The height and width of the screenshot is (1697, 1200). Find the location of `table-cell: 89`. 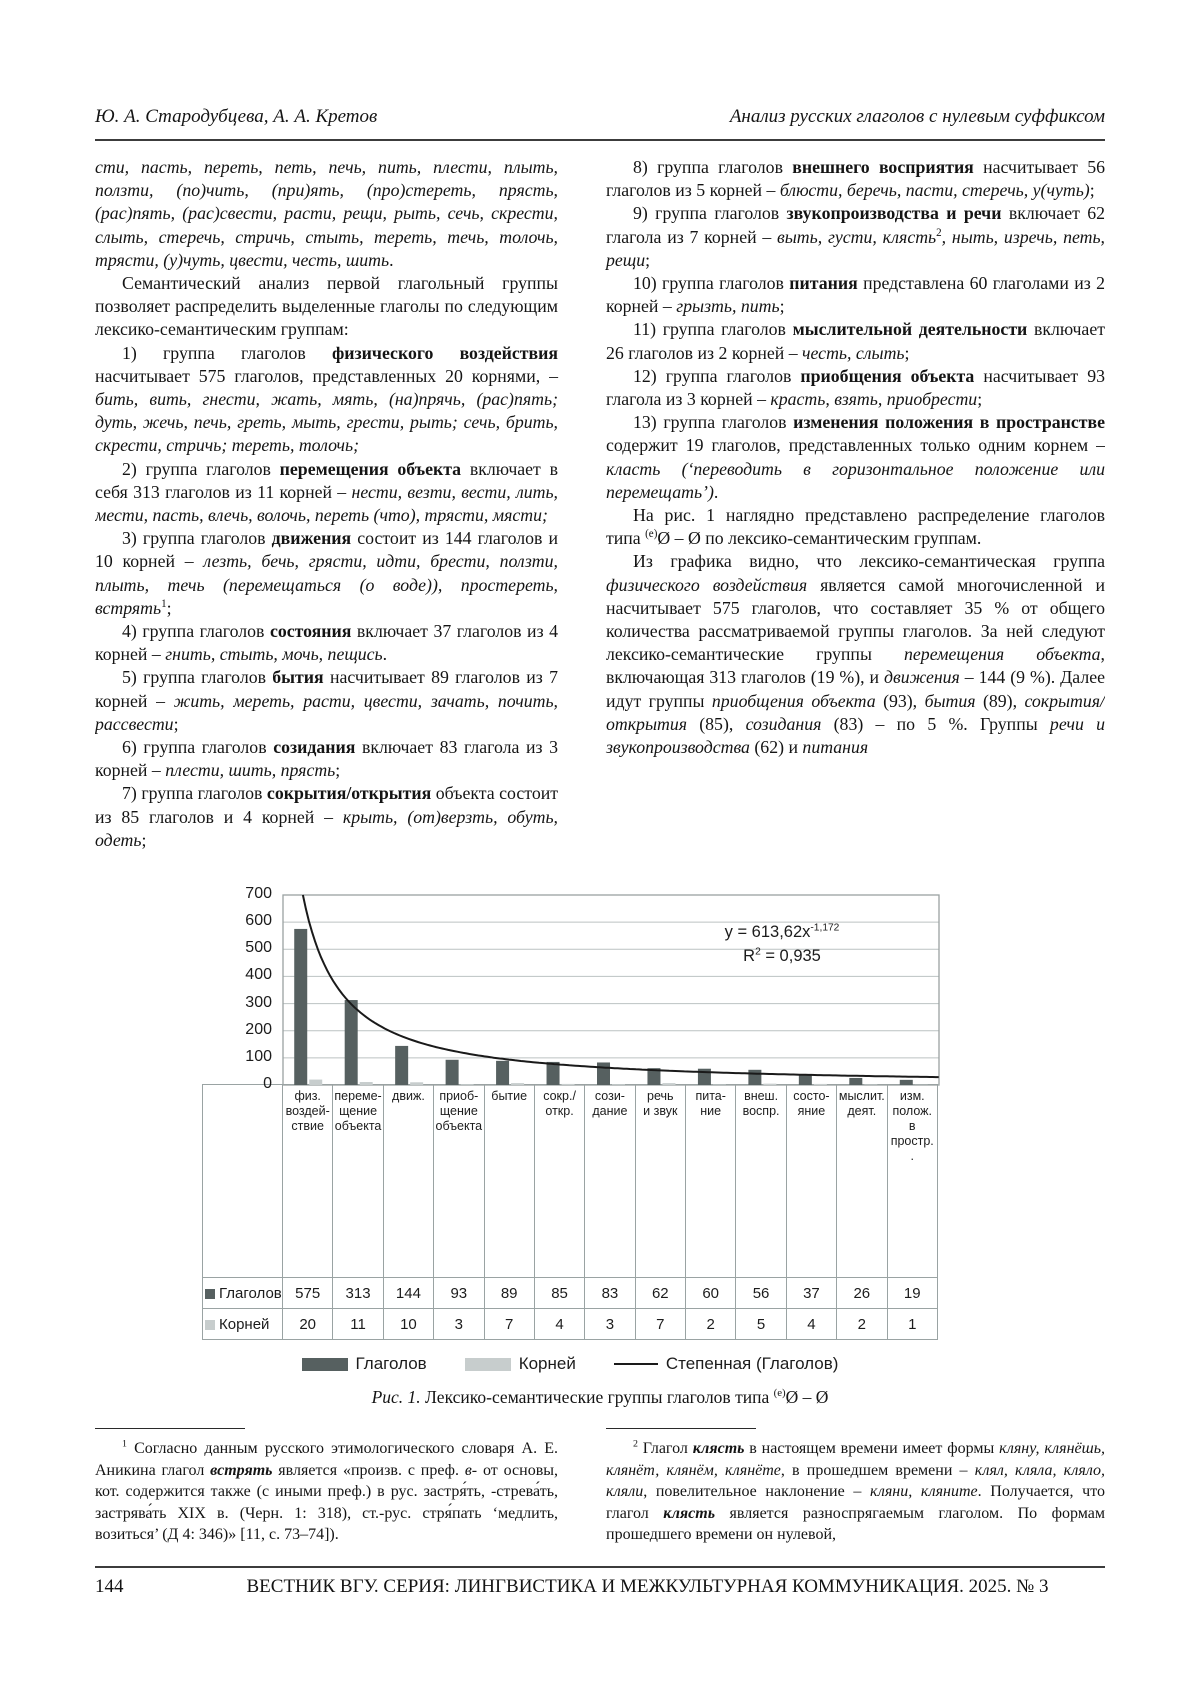

table-cell: 89 is located at coordinates (509, 1293).